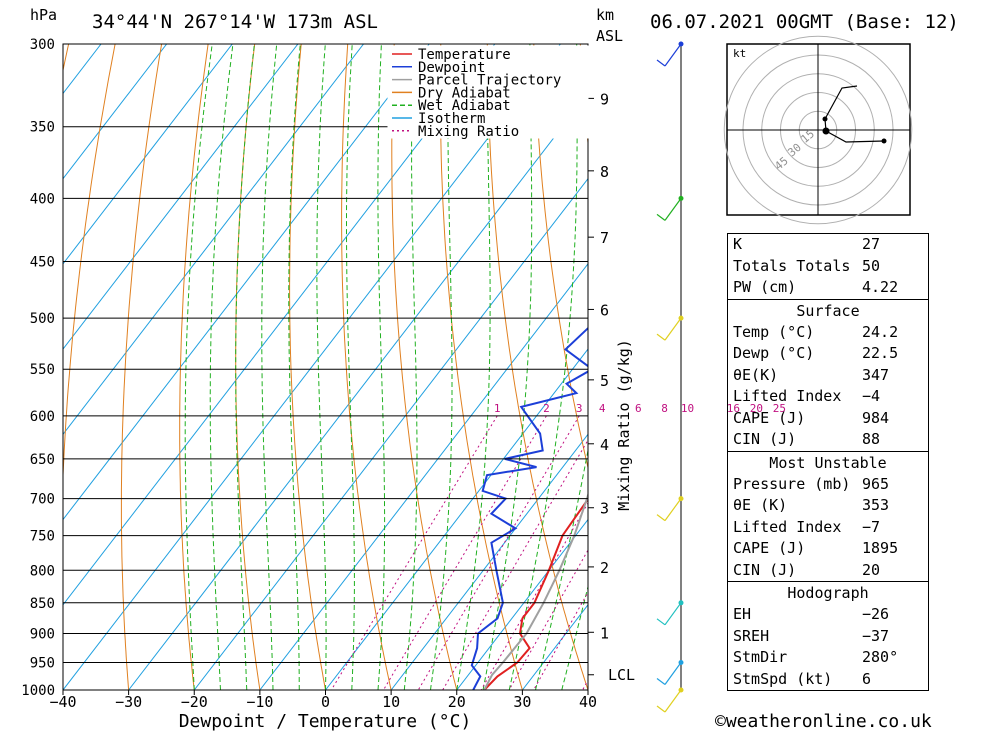 The image size is (1000, 733). Describe the element at coordinates (673, 509) in the screenshot. I see `wind-barb` at that location.